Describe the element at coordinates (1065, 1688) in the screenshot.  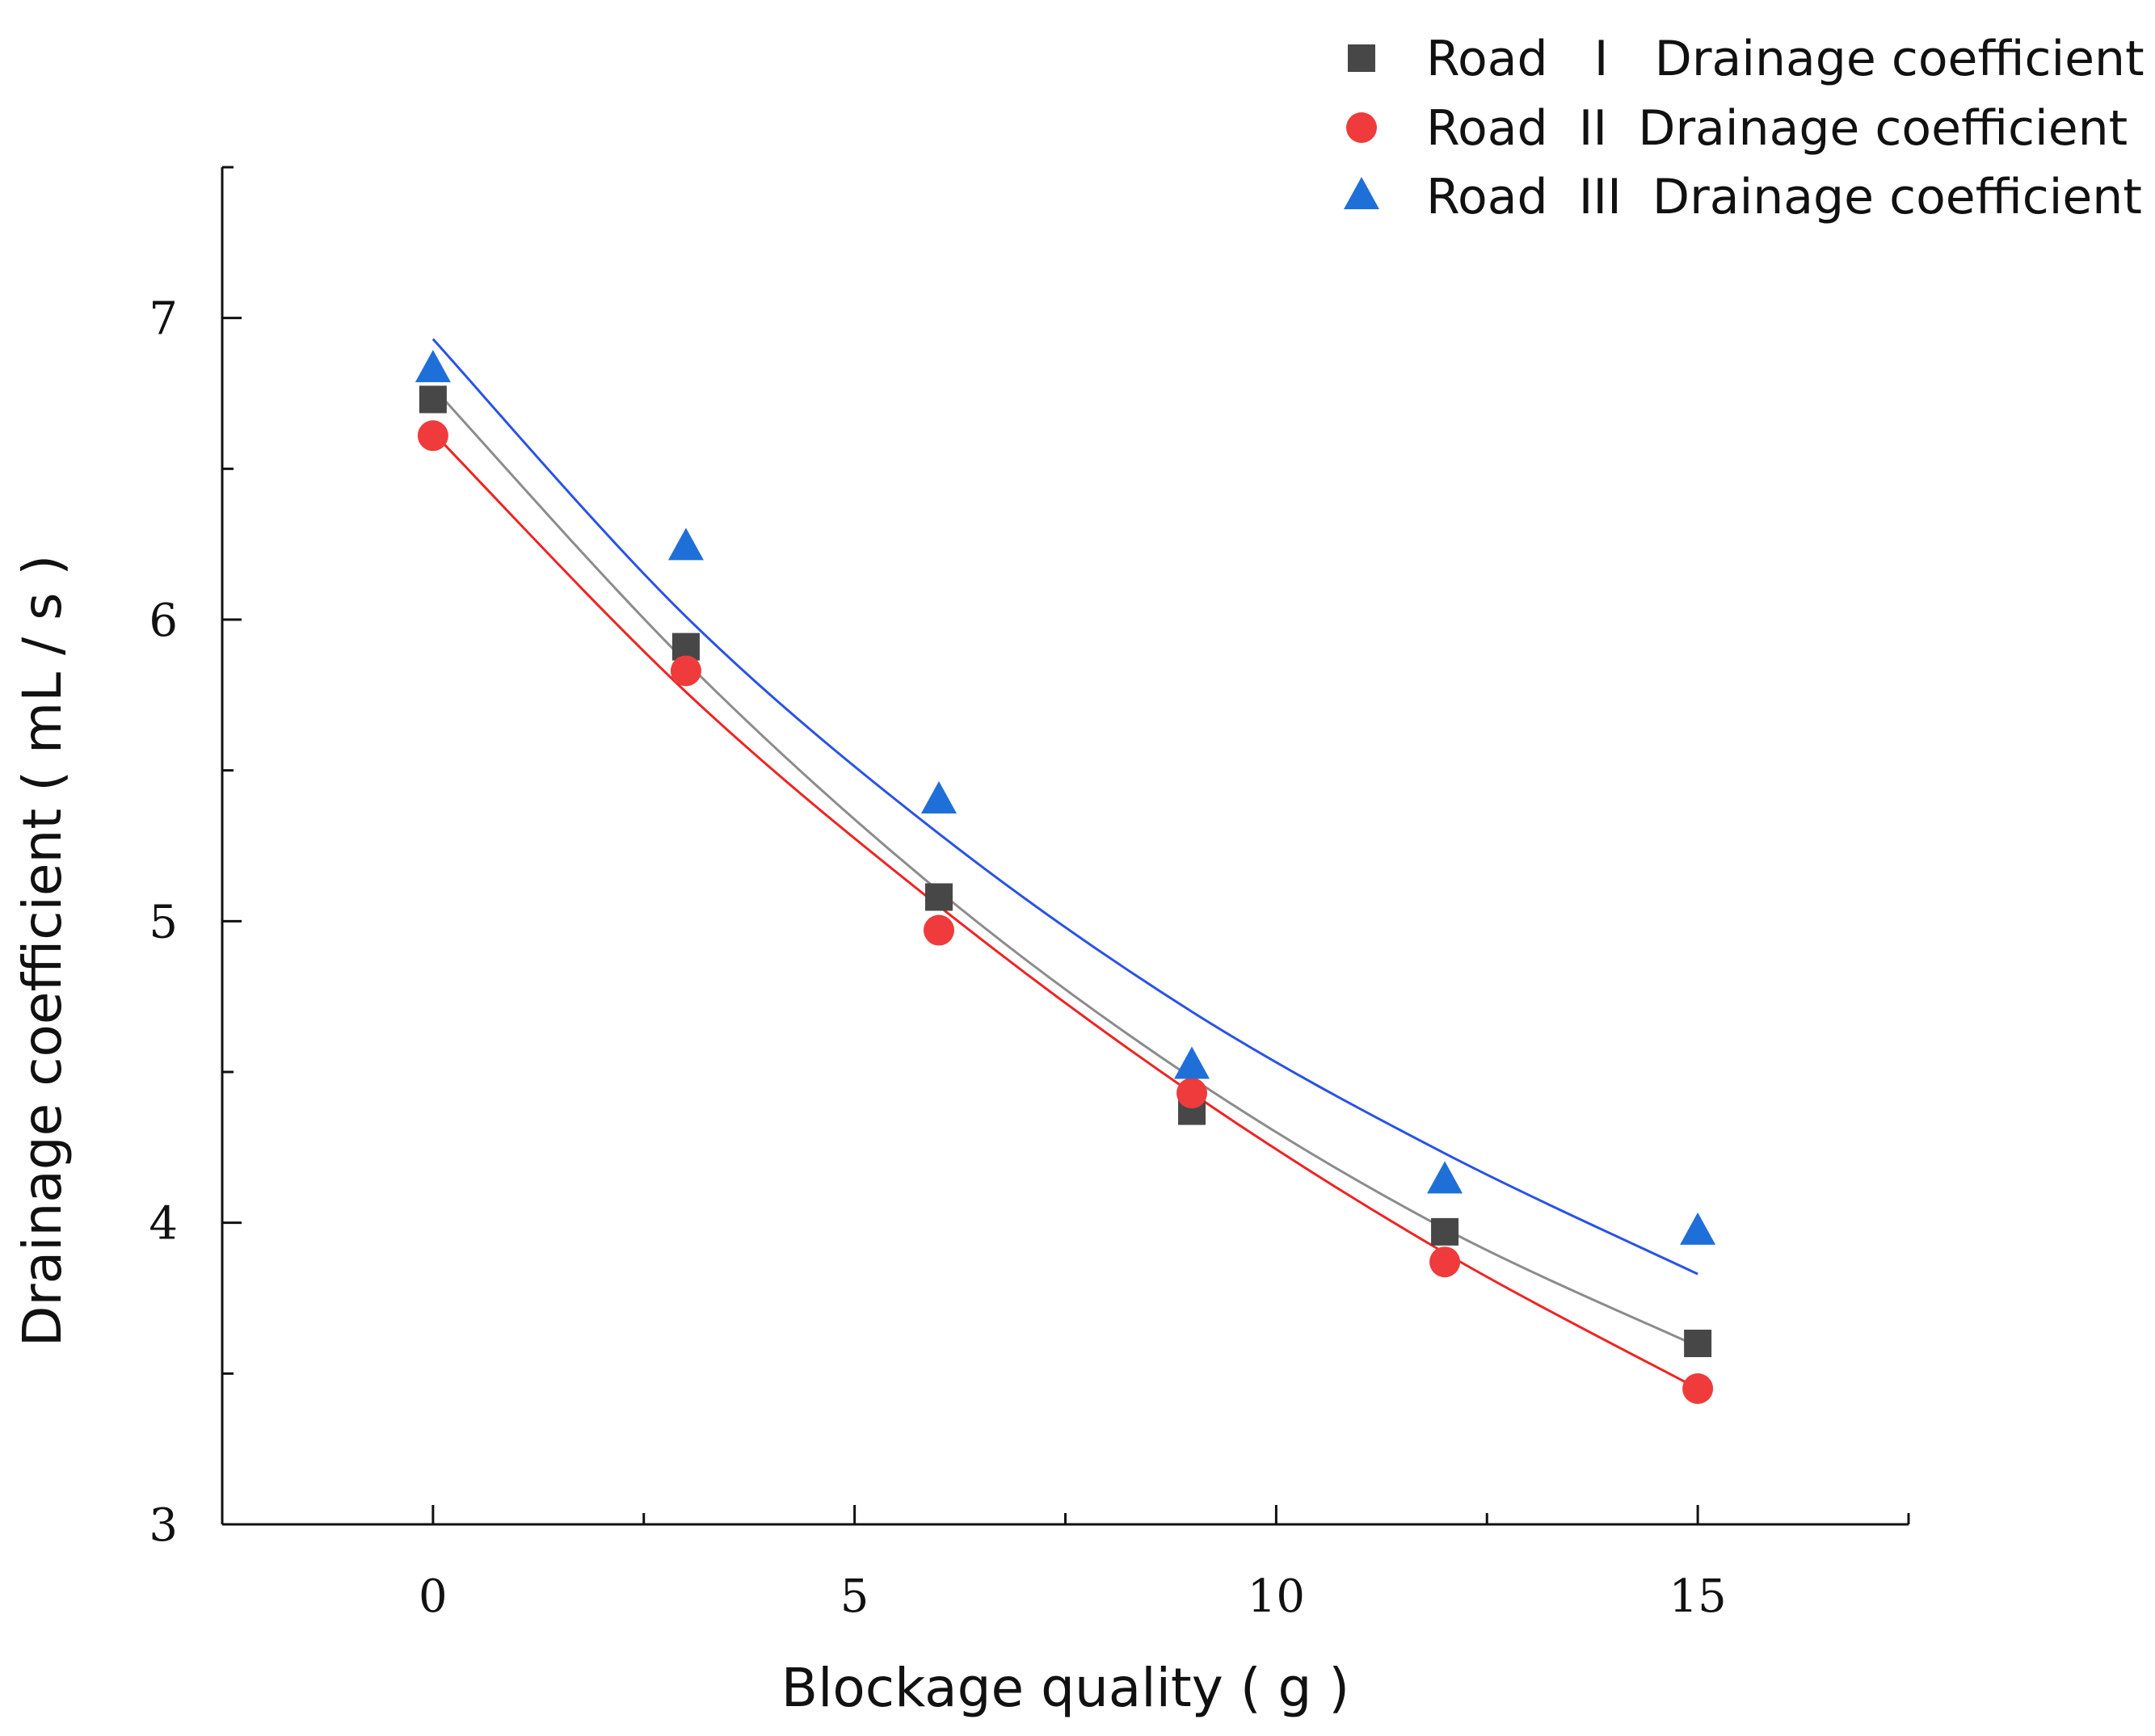
I see `x-axis-title: Blockage quality ( g )` at that location.